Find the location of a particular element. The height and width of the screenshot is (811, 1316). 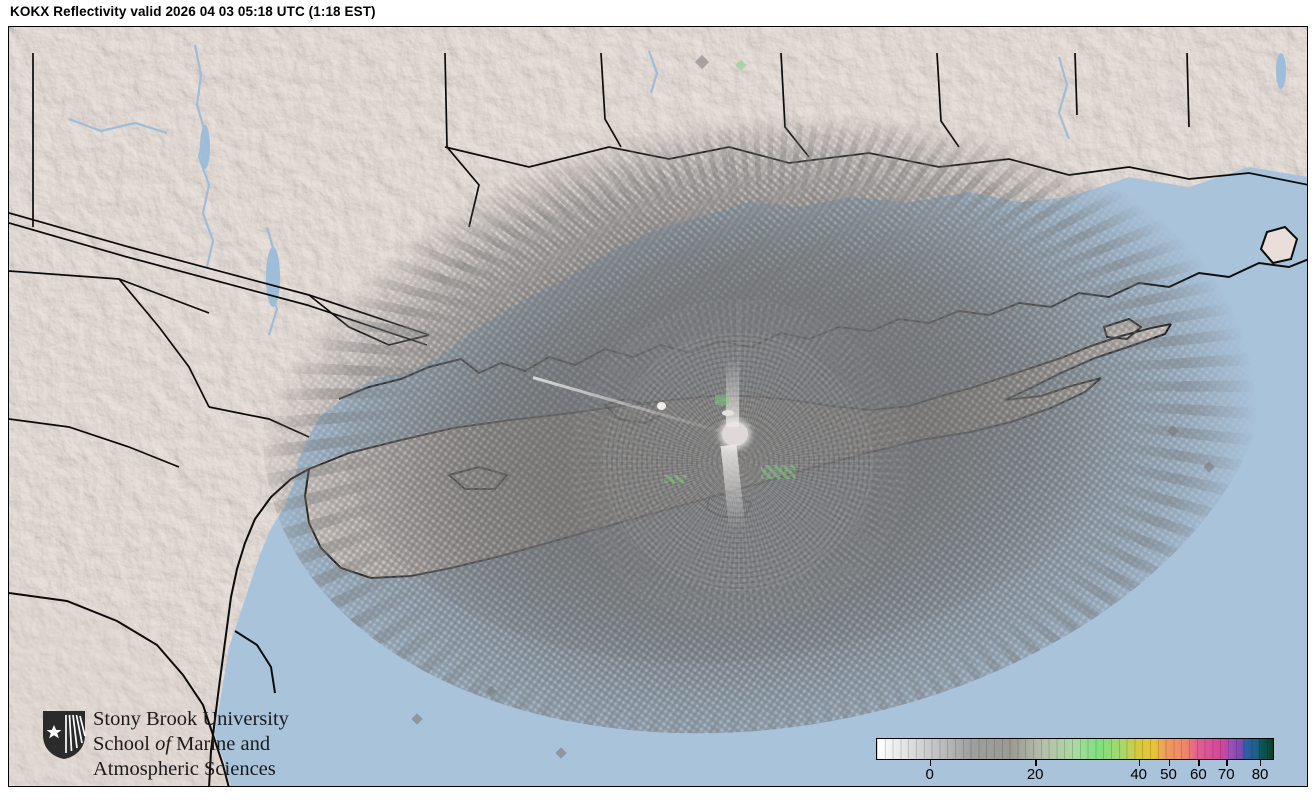

logo-line-2: School of Marine and is located at coordinates (191, 744).